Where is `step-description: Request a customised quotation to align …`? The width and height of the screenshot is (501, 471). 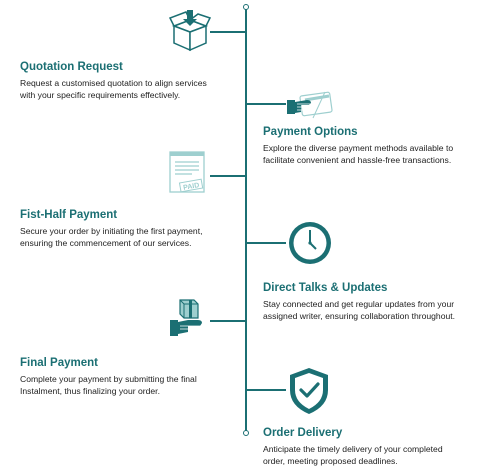
step-description: Request a customised quotation to align … is located at coordinates (113, 89).